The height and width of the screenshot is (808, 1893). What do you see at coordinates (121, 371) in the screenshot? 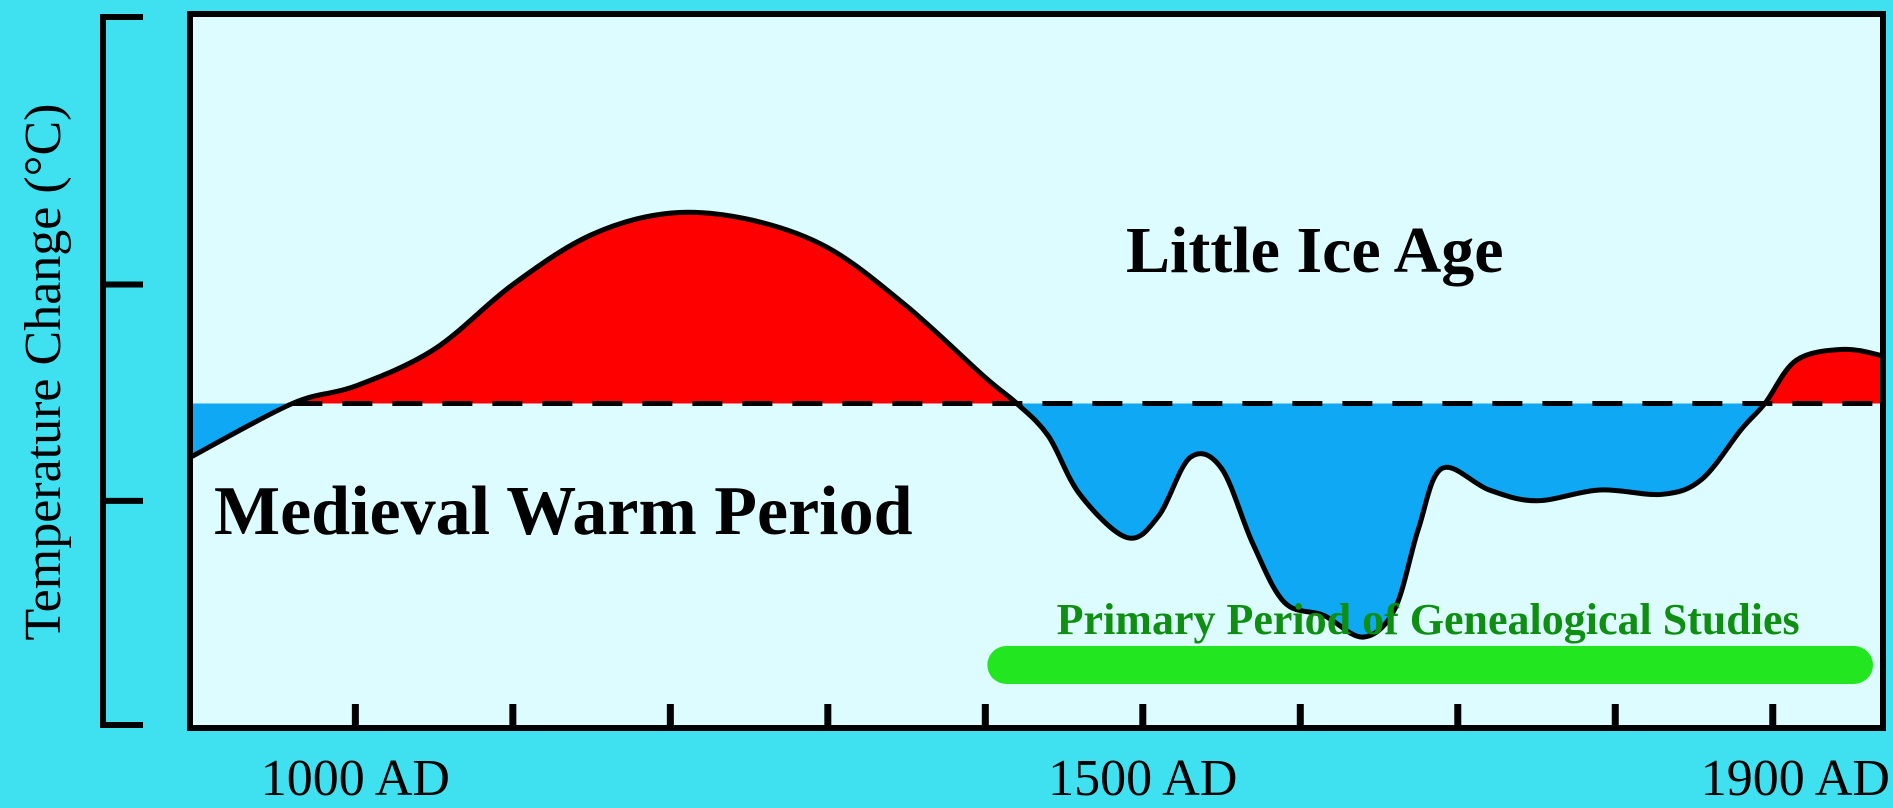
I see `y-axis` at bounding box center [121, 371].